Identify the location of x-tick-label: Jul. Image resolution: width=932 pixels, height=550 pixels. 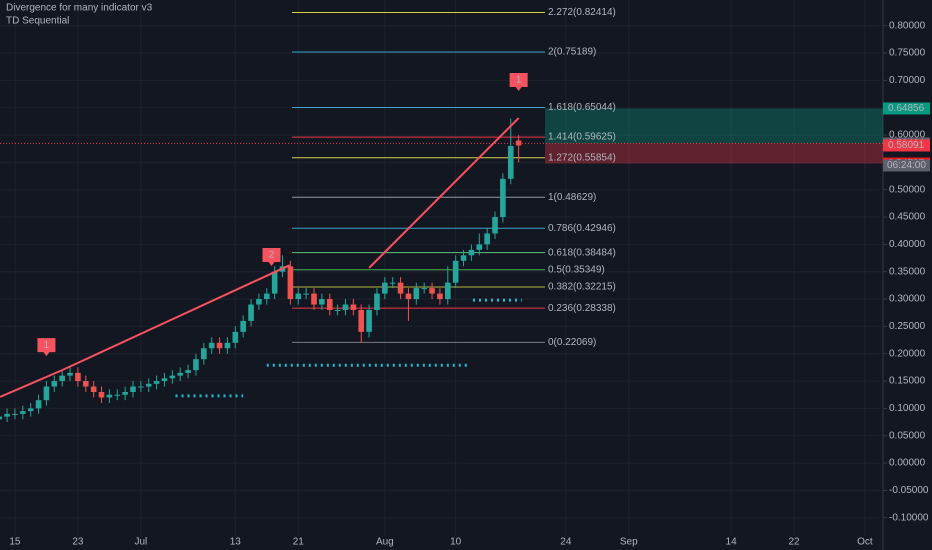
(140, 542).